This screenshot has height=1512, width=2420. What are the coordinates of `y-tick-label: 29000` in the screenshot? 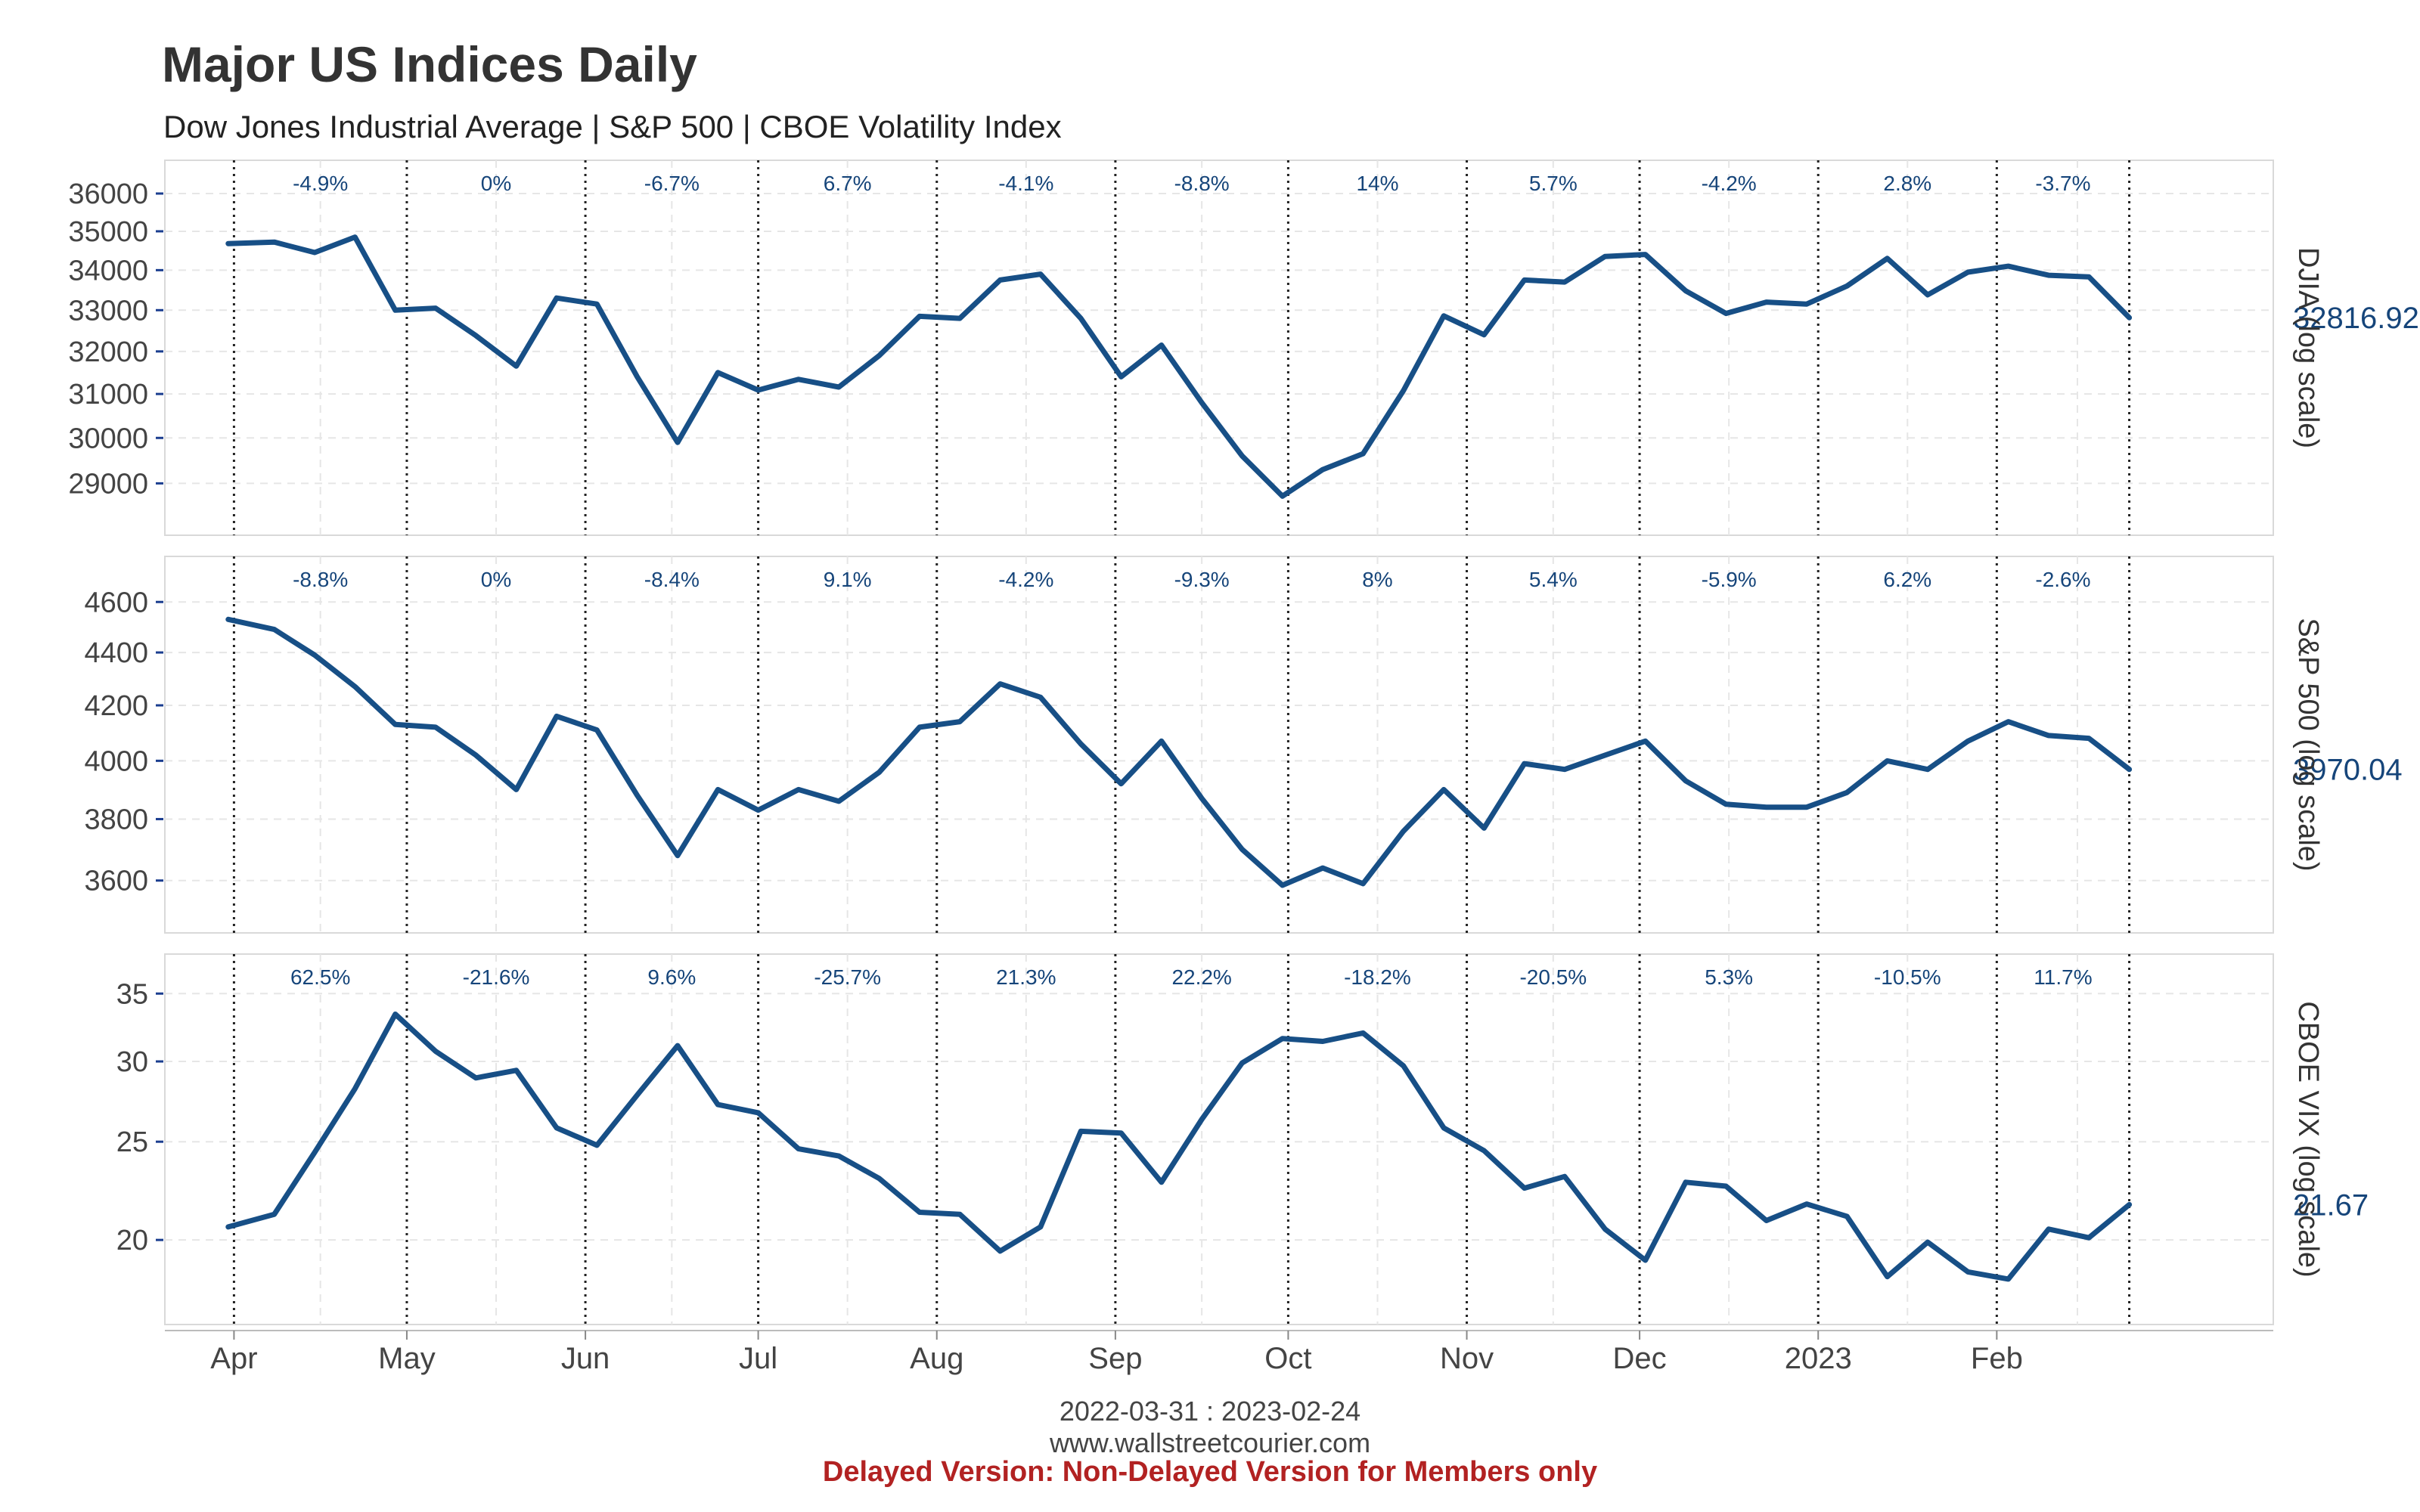 It's located at (108, 484).